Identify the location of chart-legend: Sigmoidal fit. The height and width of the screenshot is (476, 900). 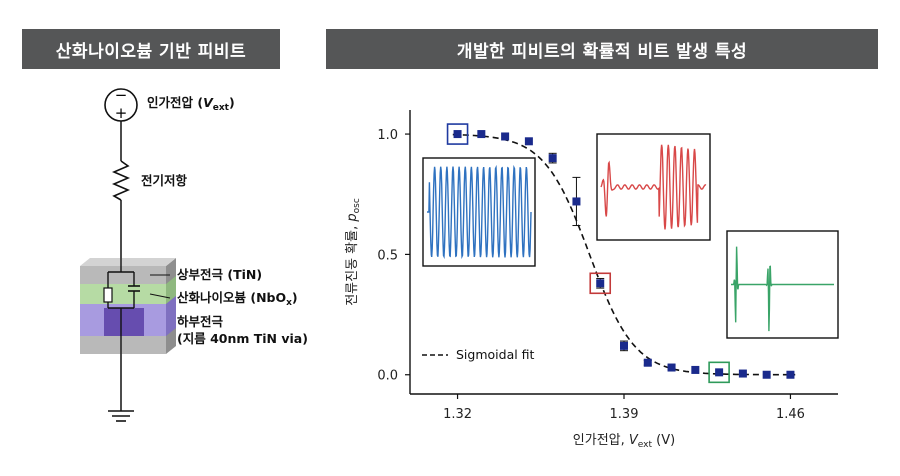
(478, 354).